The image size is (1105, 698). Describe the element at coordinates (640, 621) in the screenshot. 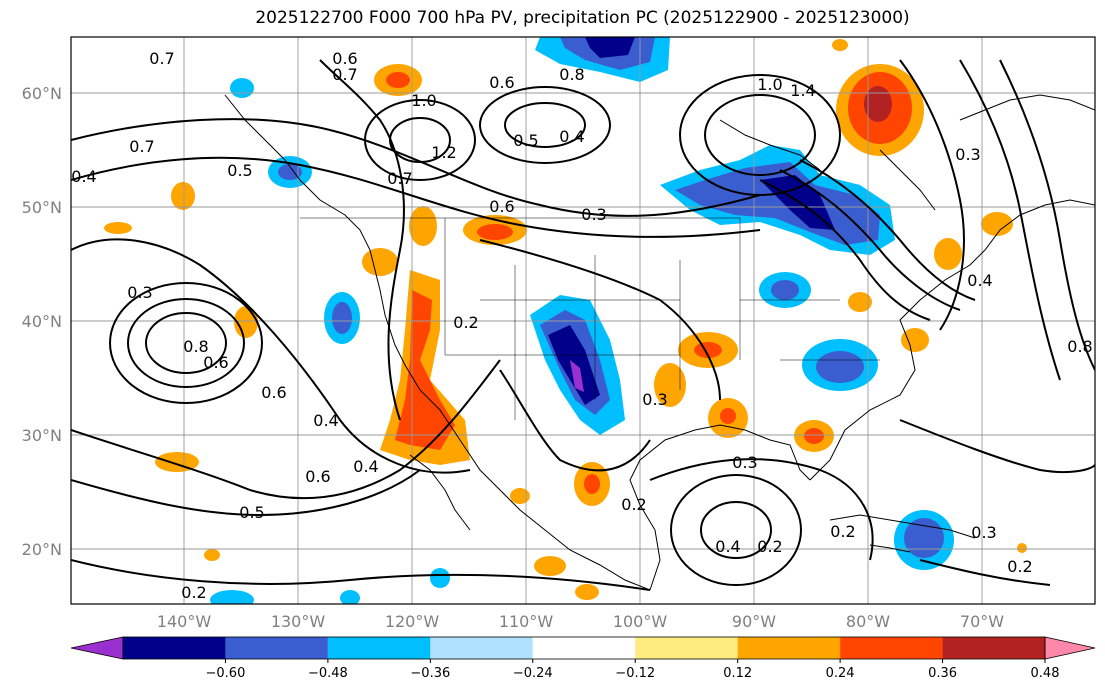

I see `lon-tick-100w: 100°W` at that location.